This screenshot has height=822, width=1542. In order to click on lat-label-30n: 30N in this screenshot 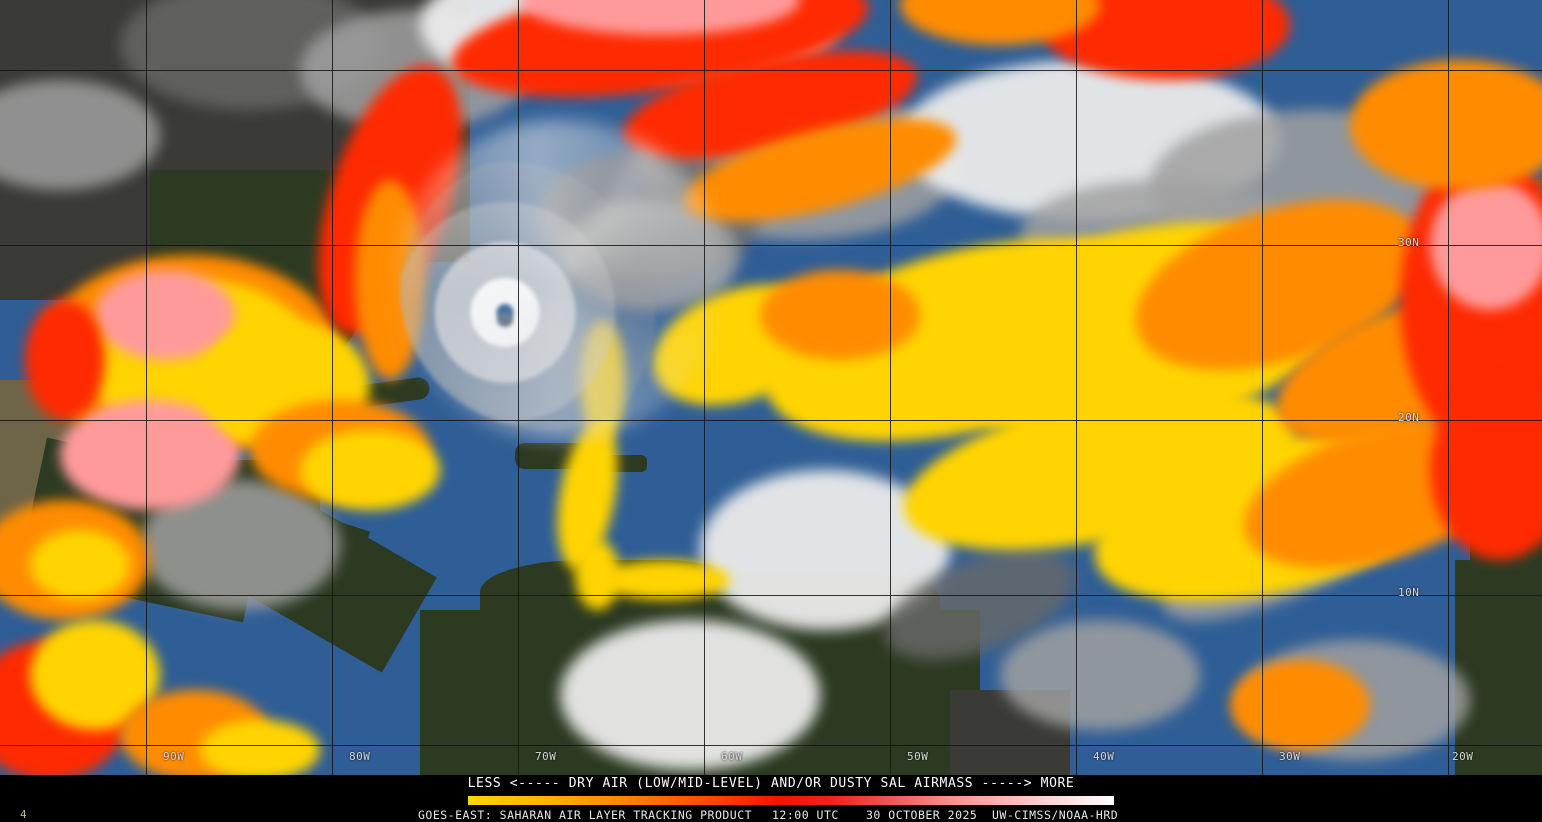, I will do `click(1409, 242)`.